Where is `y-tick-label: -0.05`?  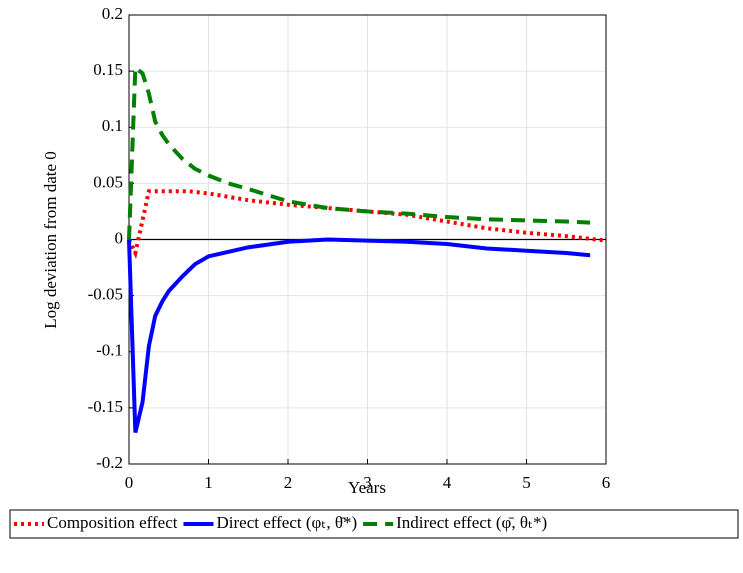
y-tick-label: -0.05 is located at coordinates (105, 294).